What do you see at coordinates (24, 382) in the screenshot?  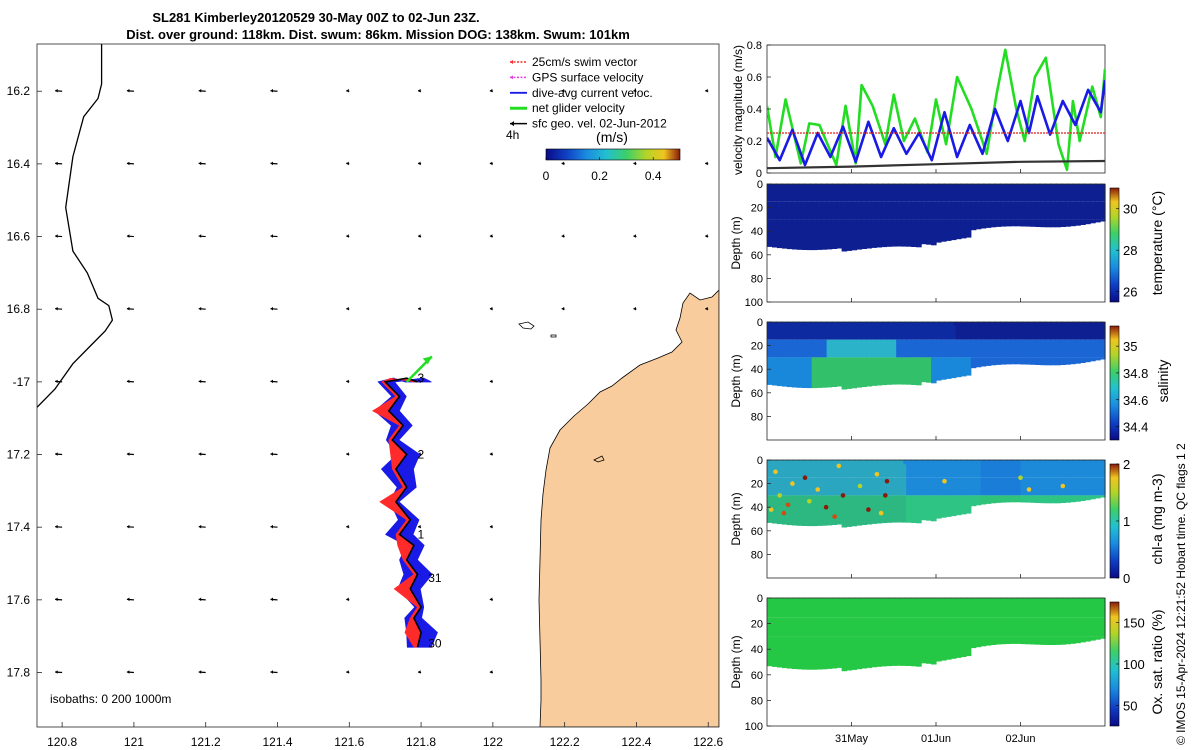 I see `map-y-ticks: 16.2 16.4 16.6 16.8 -17 17.2 17.4 17.6 17.8` at bounding box center [24, 382].